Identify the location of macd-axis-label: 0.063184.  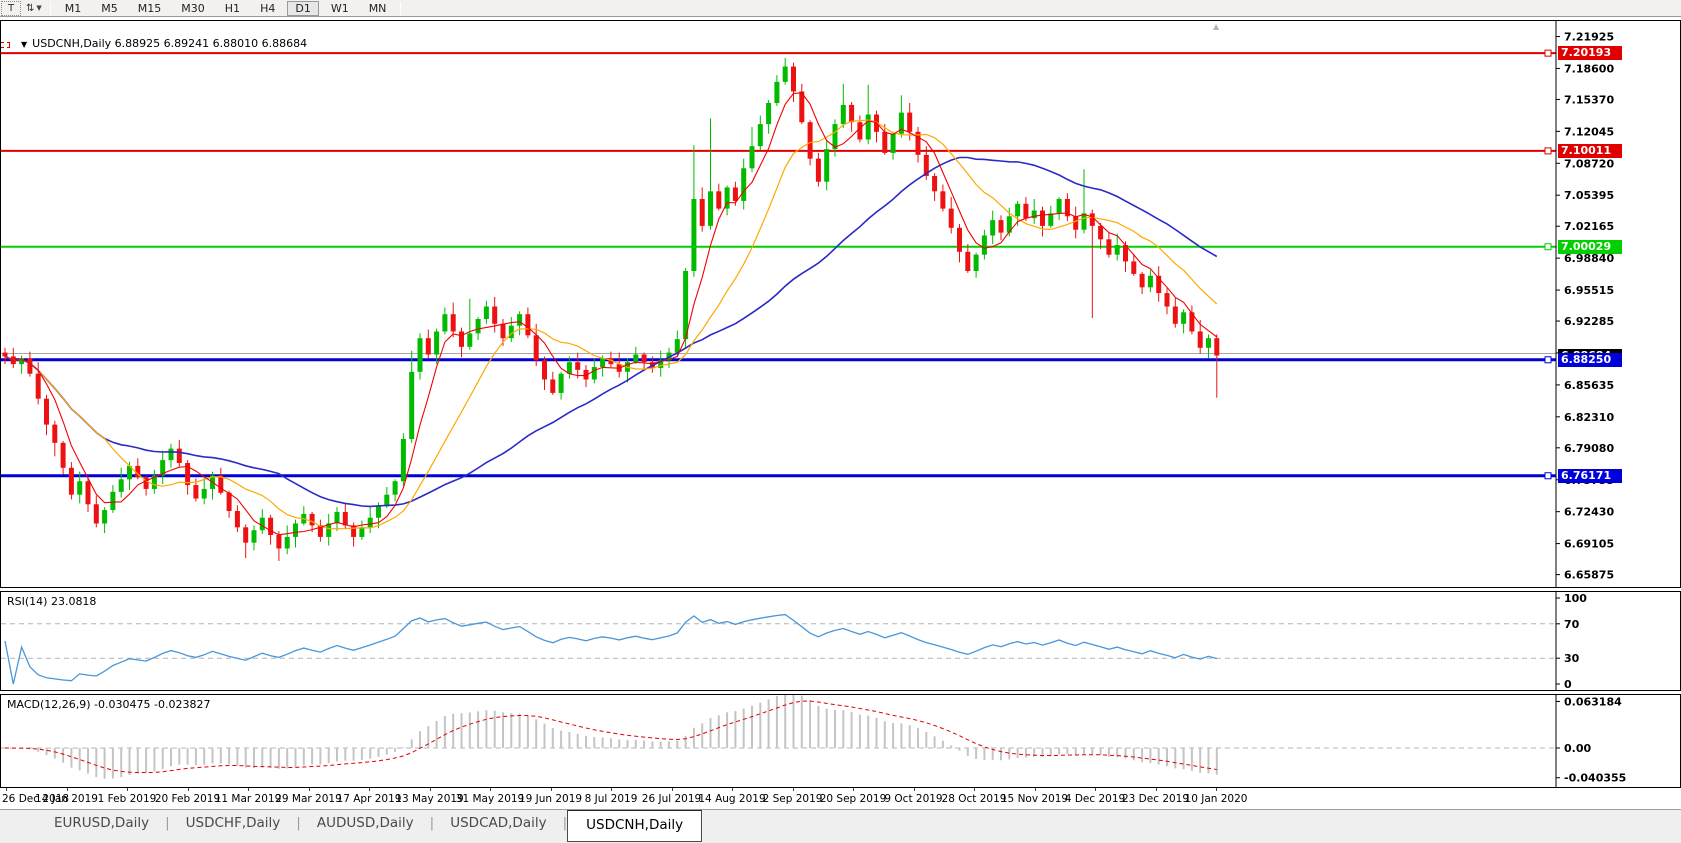
(1593, 701).